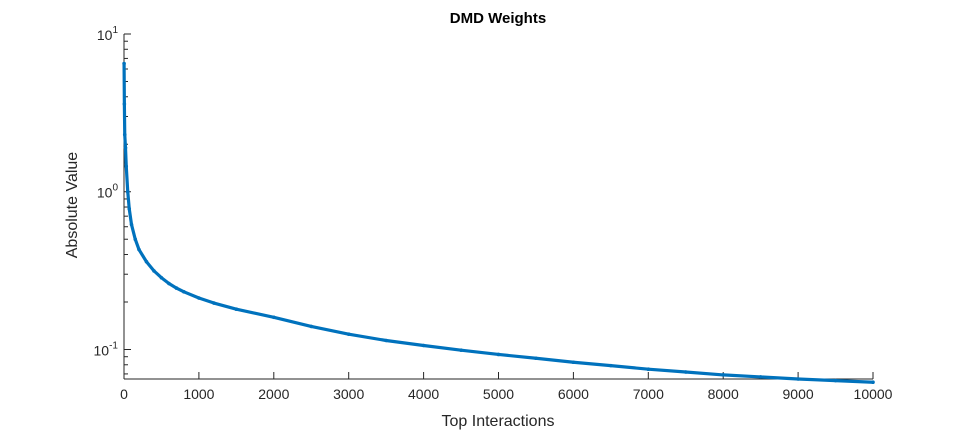  What do you see at coordinates (498, 394) in the screenshot?
I see `x-tick-label: 5000` at bounding box center [498, 394].